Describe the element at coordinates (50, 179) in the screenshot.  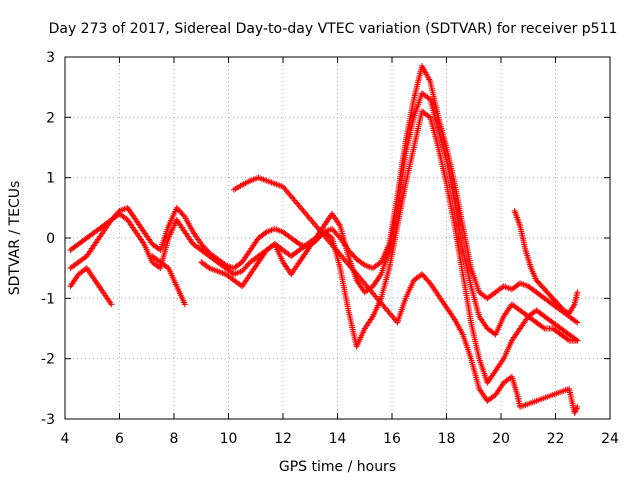
I see `y-tick-label: 1` at that location.